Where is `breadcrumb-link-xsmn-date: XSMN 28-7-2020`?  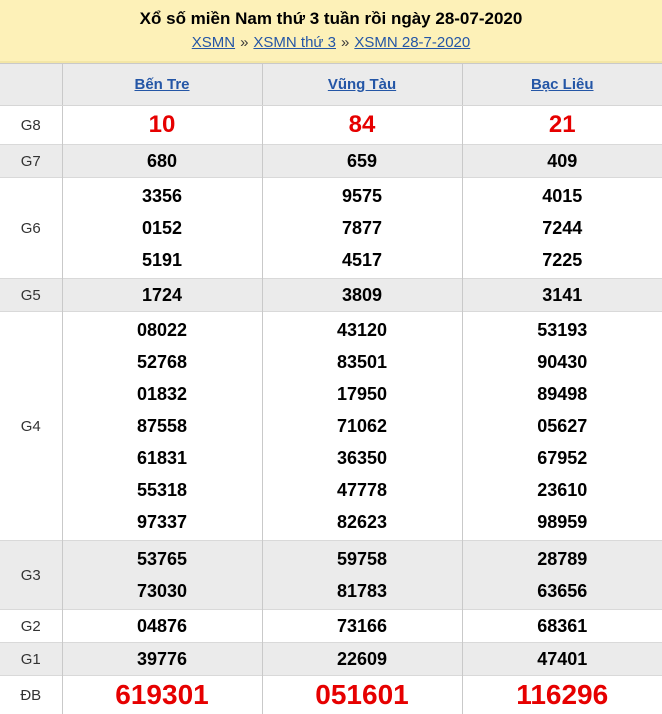 breadcrumb-link-xsmn-date: XSMN 28-7-2020 is located at coordinates (412, 42).